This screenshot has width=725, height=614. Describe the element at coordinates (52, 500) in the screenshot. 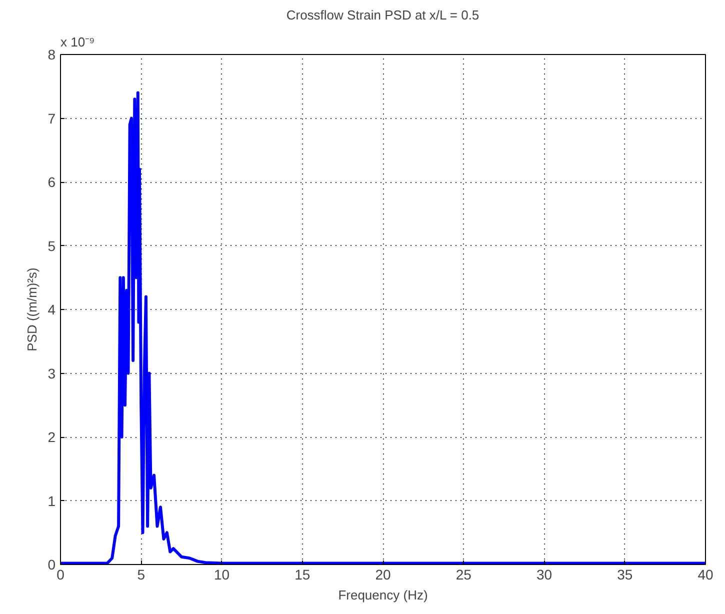

I see `y-tick-label: 1` at that location.